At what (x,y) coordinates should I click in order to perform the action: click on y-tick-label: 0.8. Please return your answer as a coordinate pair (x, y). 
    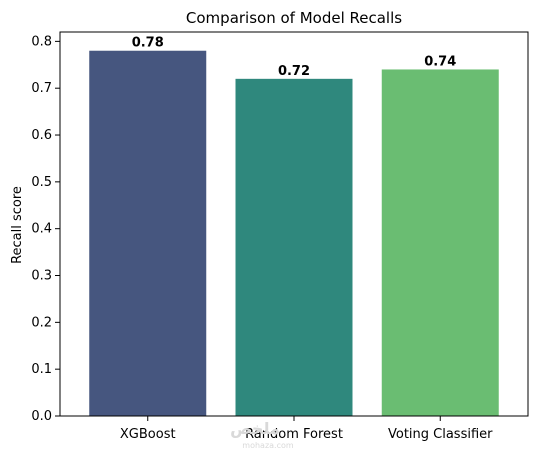
    Looking at the image, I should click on (41, 41).